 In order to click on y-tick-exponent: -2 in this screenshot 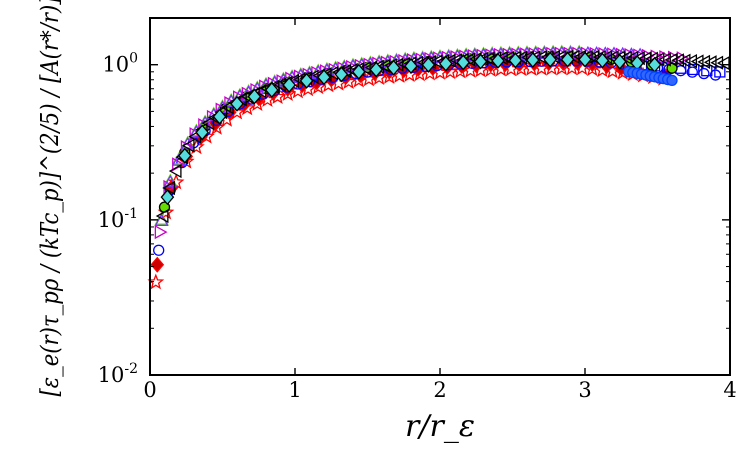, I will do `click(131, 369)`.